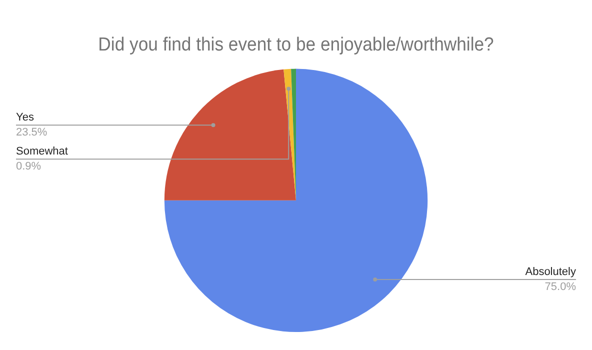 The width and height of the screenshot is (592, 350). I want to click on data-label: 75.0%, so click(560, 287).